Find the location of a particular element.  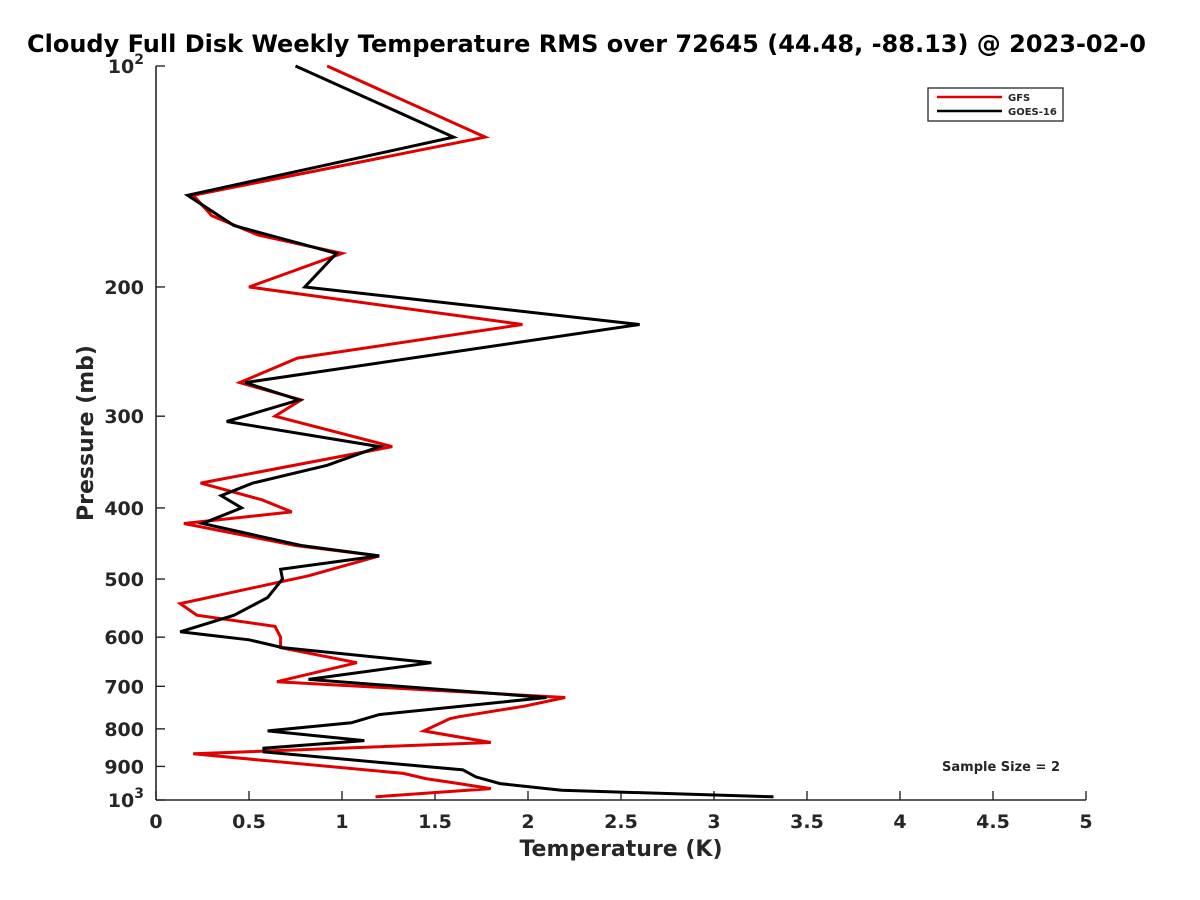

x-tick-label: 2 is located at coordinates (527, 822).